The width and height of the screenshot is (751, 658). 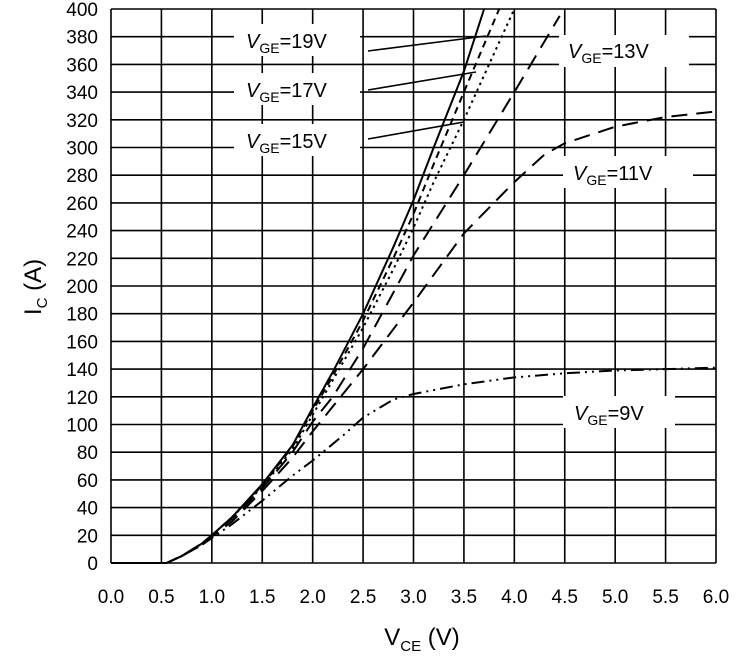 I want to click on y-tick-label: 100, so click(x=82, y=426).